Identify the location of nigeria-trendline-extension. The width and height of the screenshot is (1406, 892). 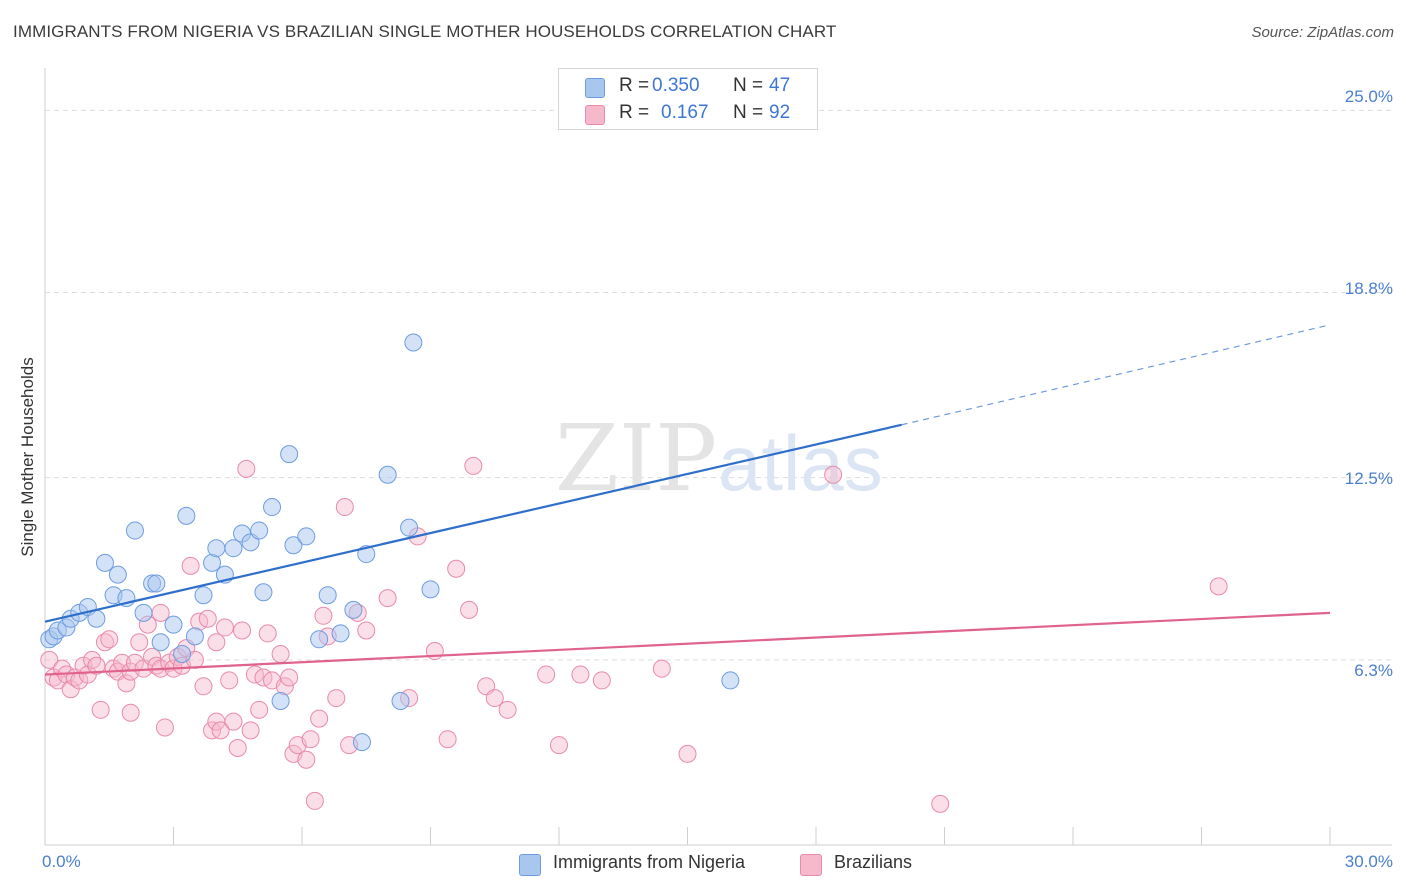
(1116, 375).